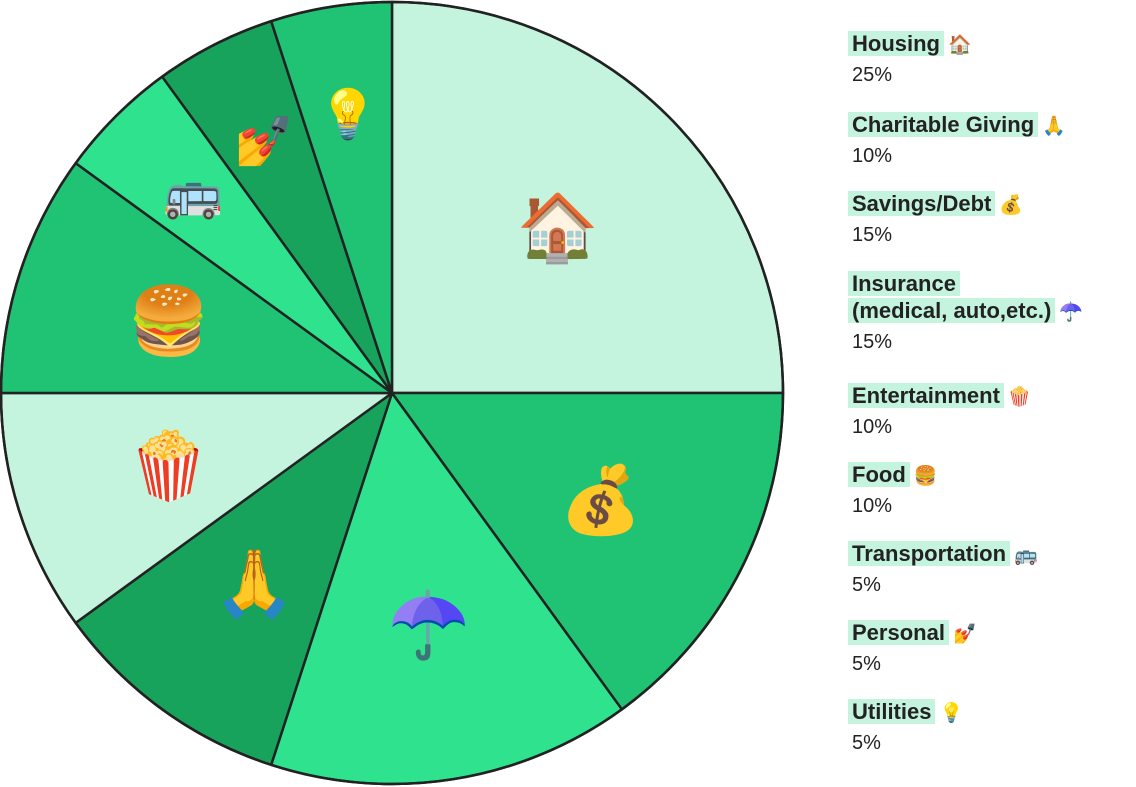 This screenshot has width=1136, height=787. What do you see at coordinates (964, 634) in the screenshot?
I see `legend-icon: 💅` at bounding box center [964, 634].